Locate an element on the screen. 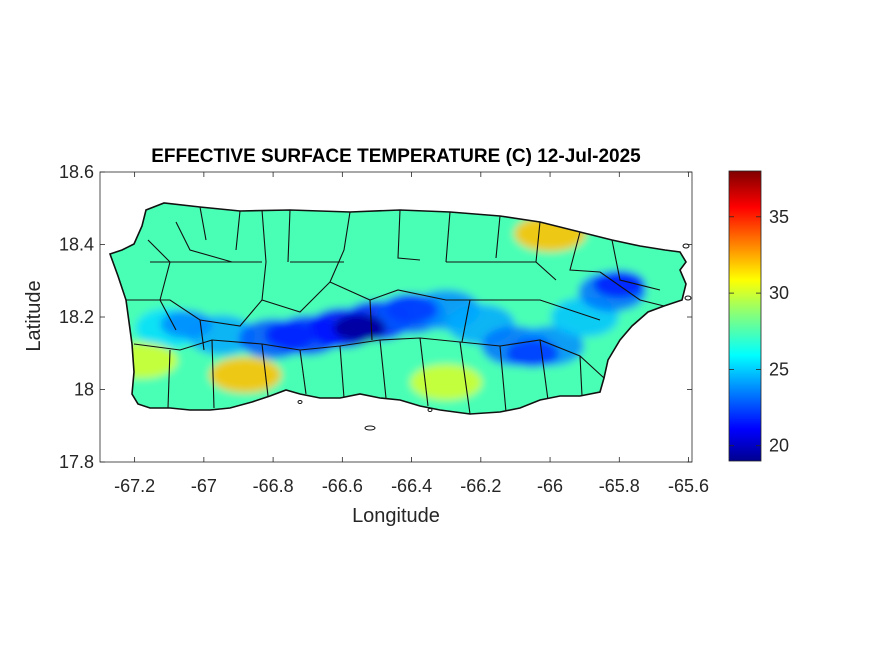 The width and height of the screenshot is (875, 656). x-tick-label: -66.4 is located at coordinates (411, 486).